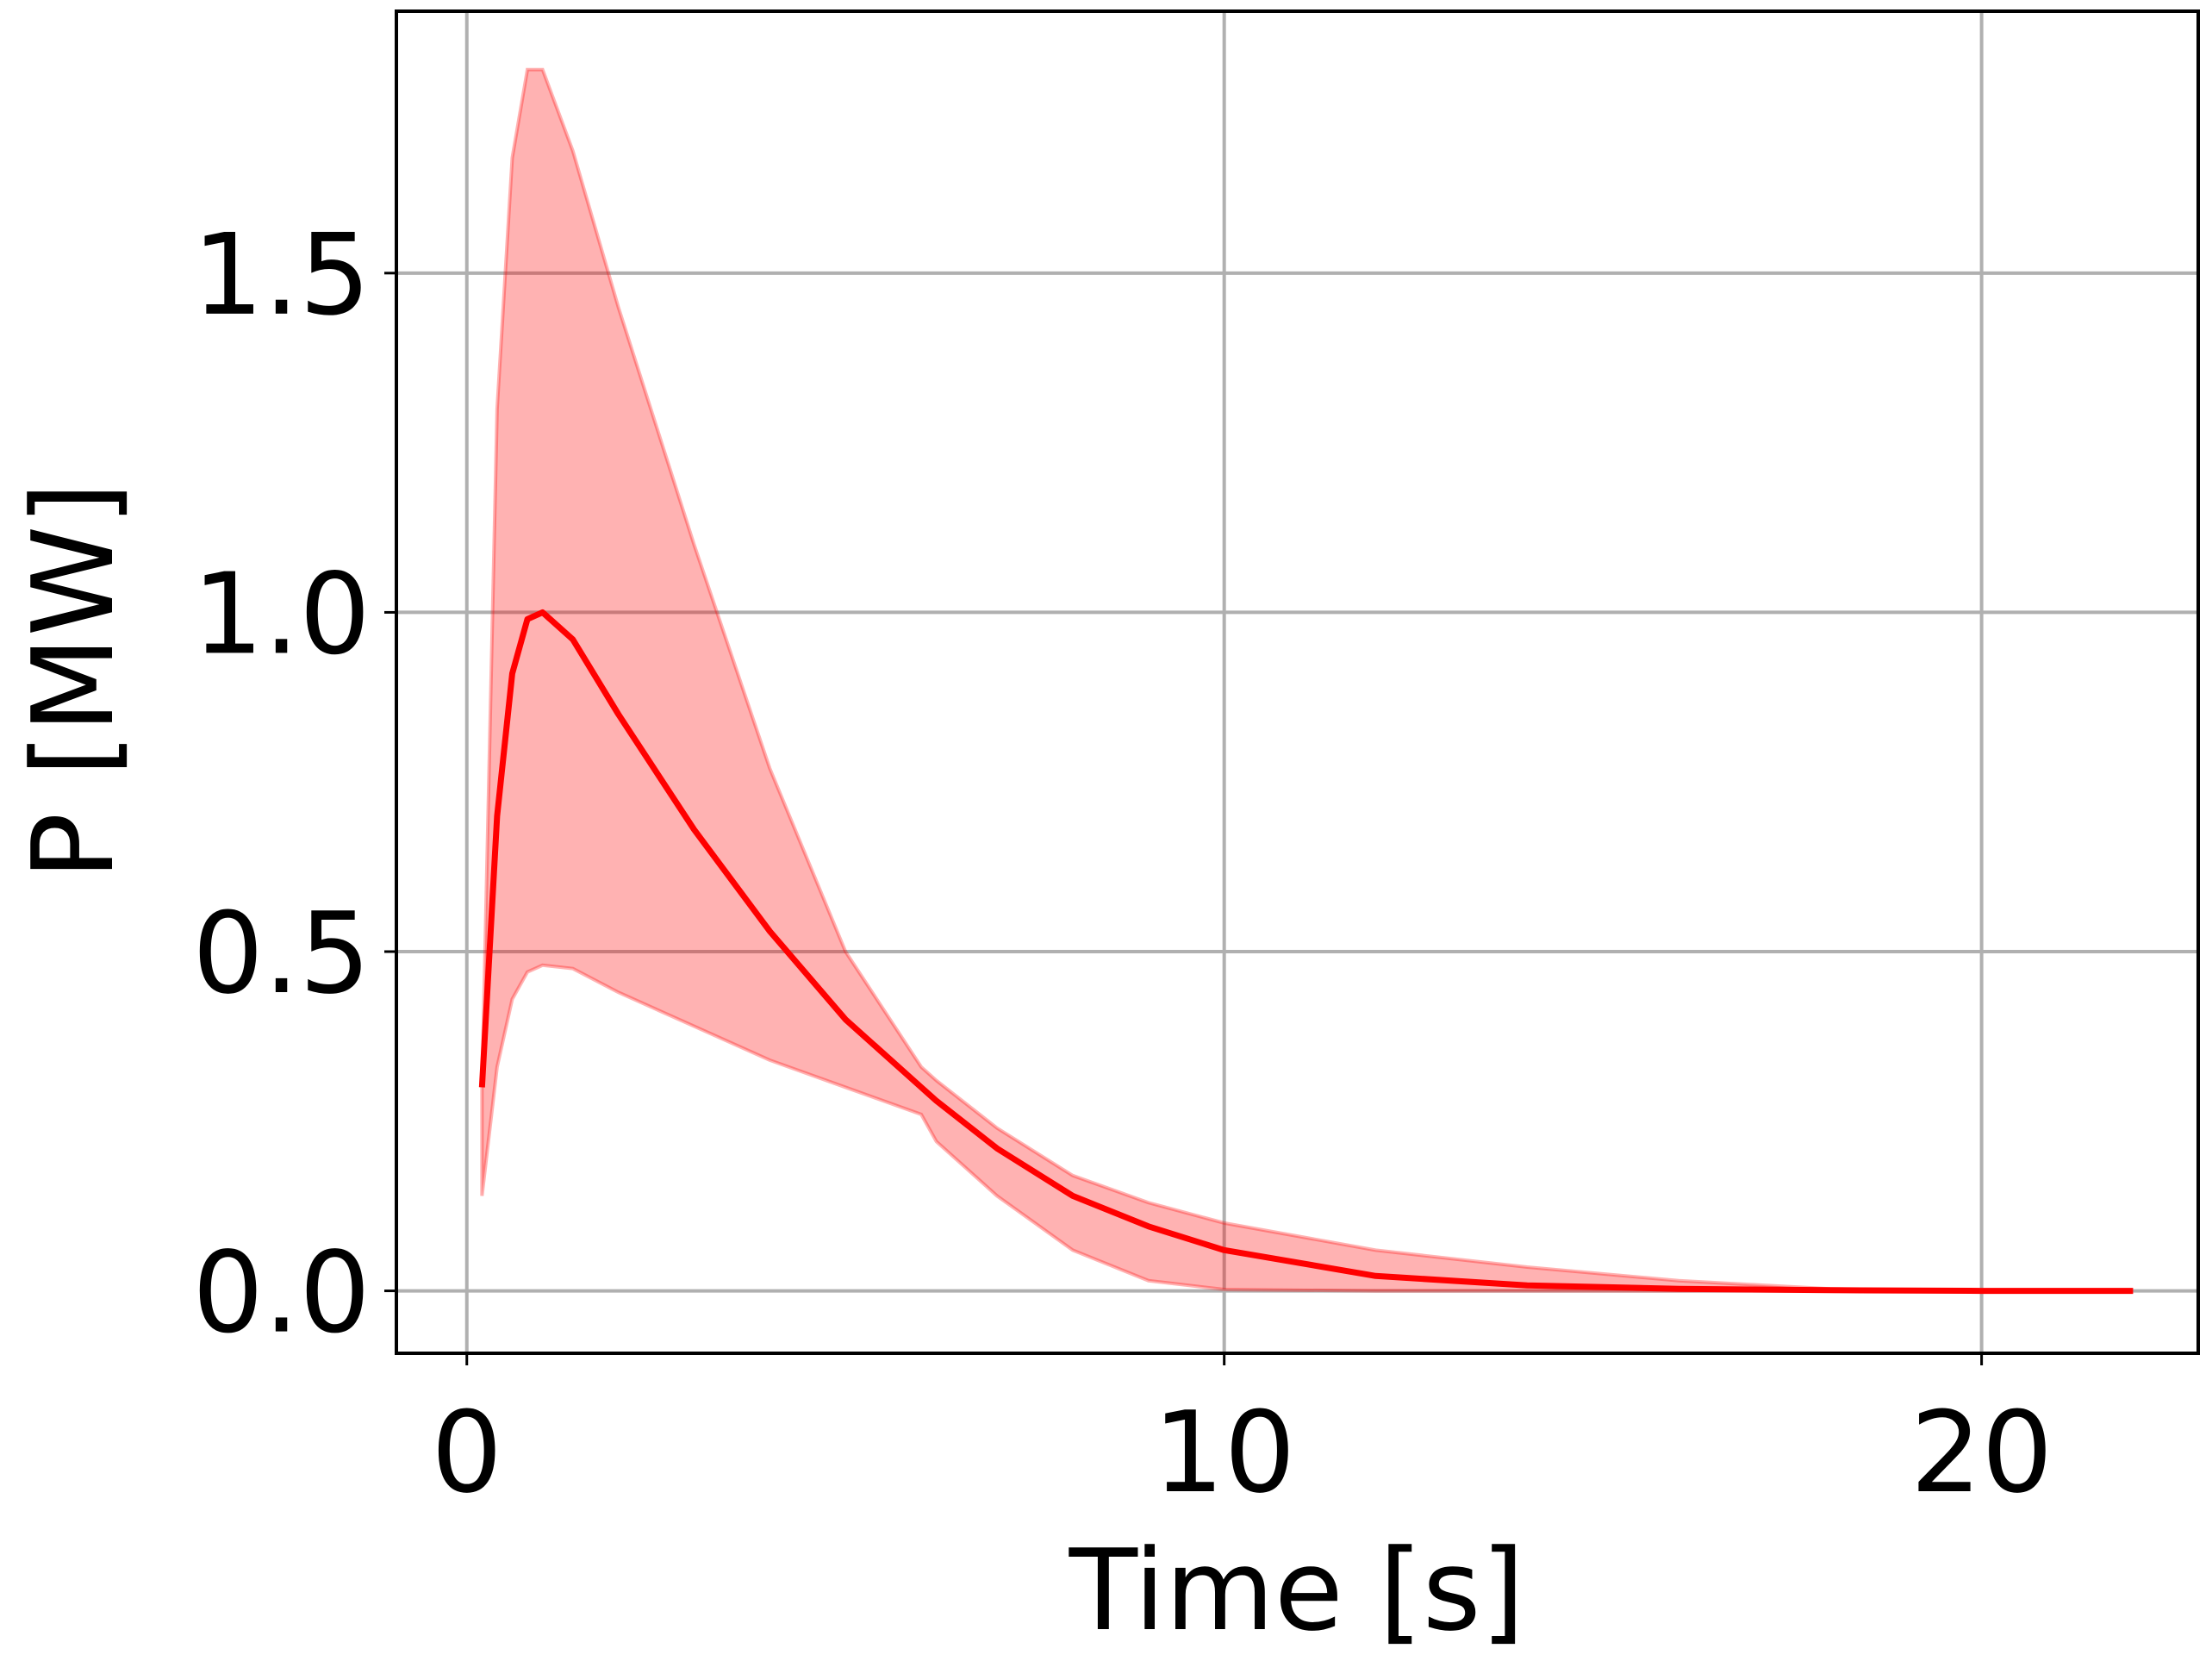  What do you see at coordinates (466, 1452) in the screenshot?
I see `x-tick-label: 0` at bounding box center [466, 1452].